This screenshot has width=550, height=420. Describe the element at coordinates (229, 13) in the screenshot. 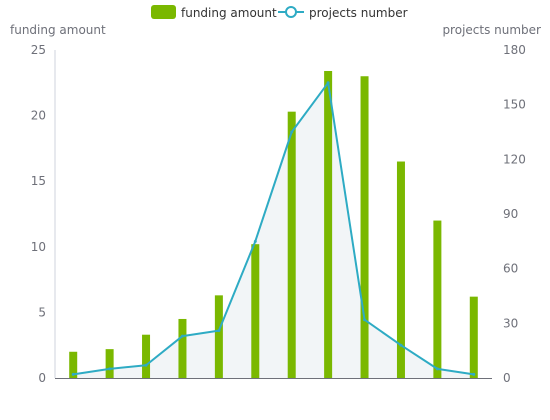

I see `legend-label-funding-amount: funding amount` at that location.